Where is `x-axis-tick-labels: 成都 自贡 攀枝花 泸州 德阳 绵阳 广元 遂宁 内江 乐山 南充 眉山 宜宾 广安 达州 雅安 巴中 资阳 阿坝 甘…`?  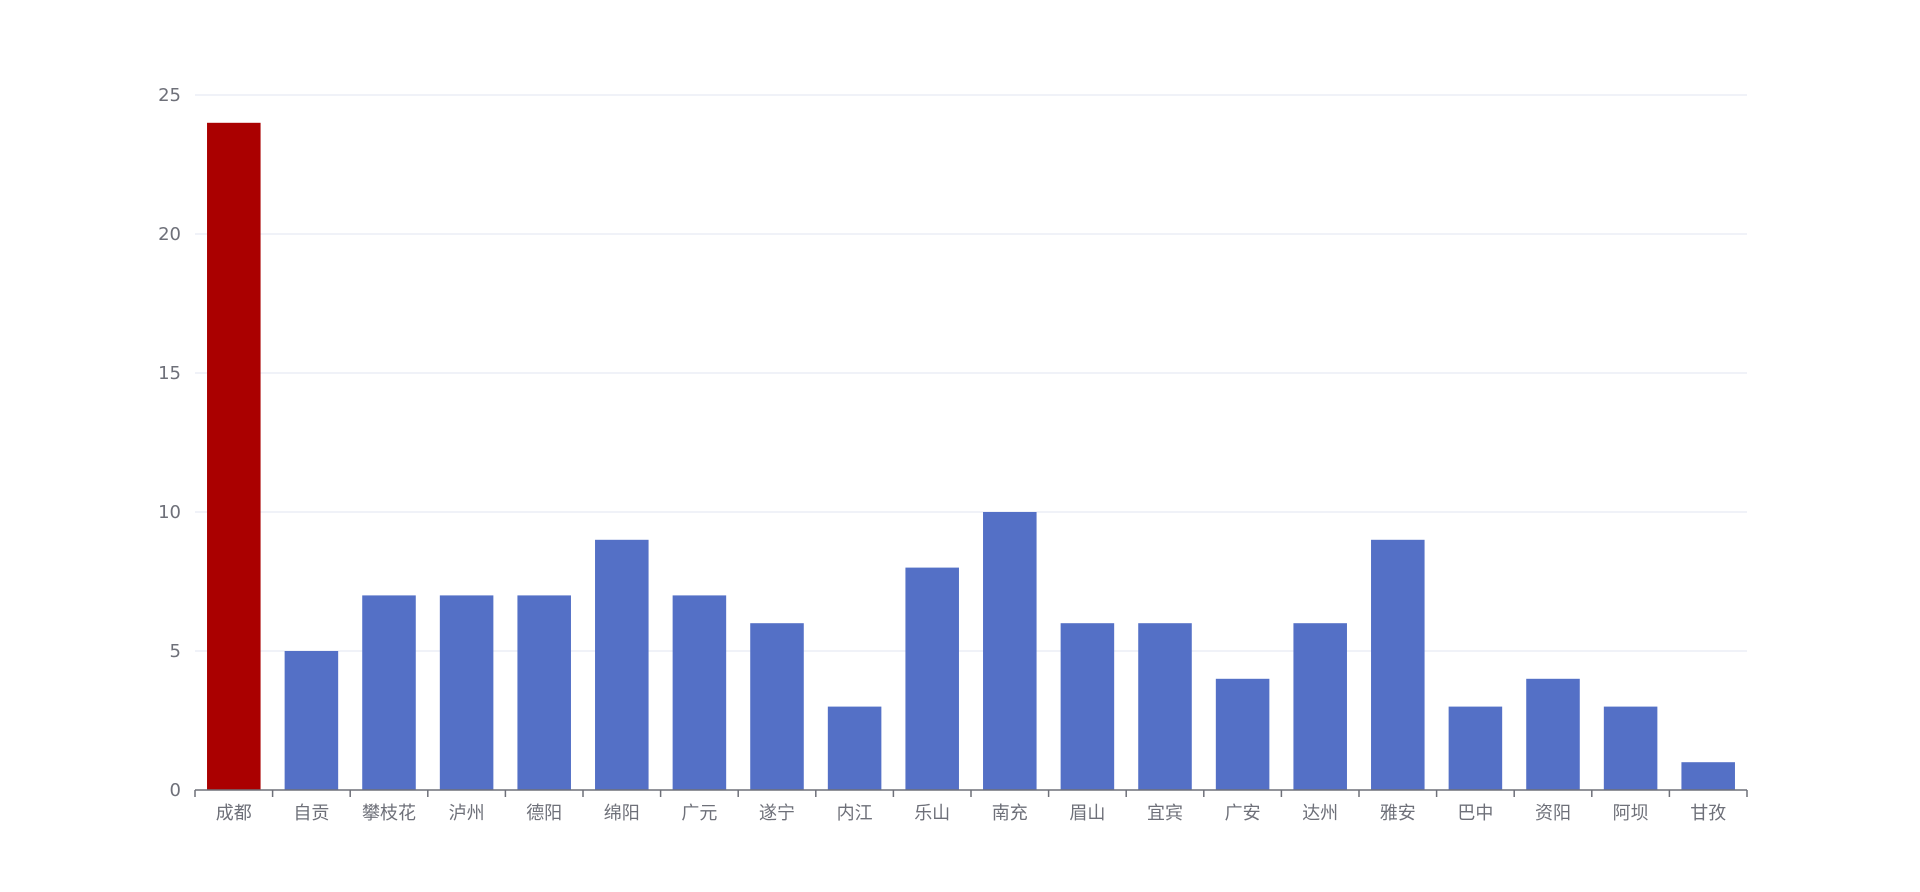 x-axis-tick-labels: 成都 自贡 攀枝花 泸州 德阳 绵阳 广元 遂宁 内江 乐山 南充 眉山 宜宾 广安 达州 雅安 巴中 资阳 阿坝 甘… is located at coordinates (971, 813).